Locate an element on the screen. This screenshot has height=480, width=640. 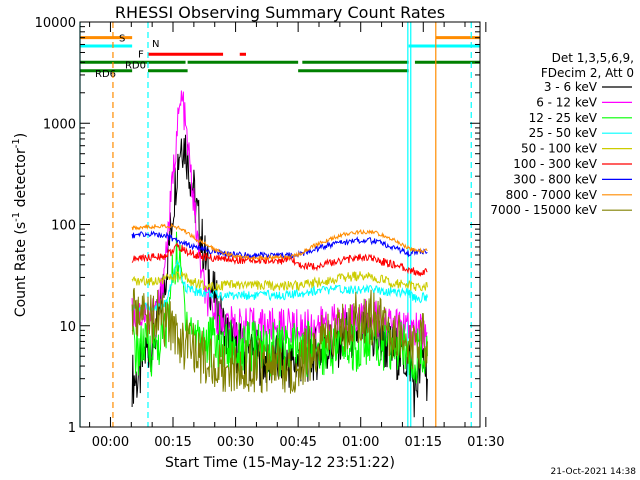
y-tick-label: 100 is located at coordinates (63, 226).